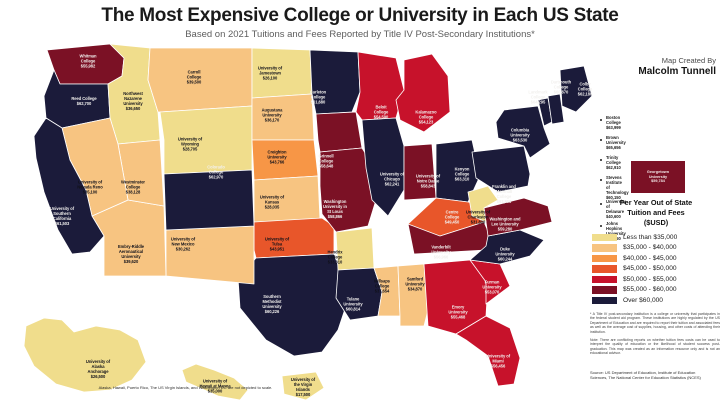 This screenshot has height=404, width=720. I want to click on pointer-label-ct: Trinity College $62,910, so click(613, 163).